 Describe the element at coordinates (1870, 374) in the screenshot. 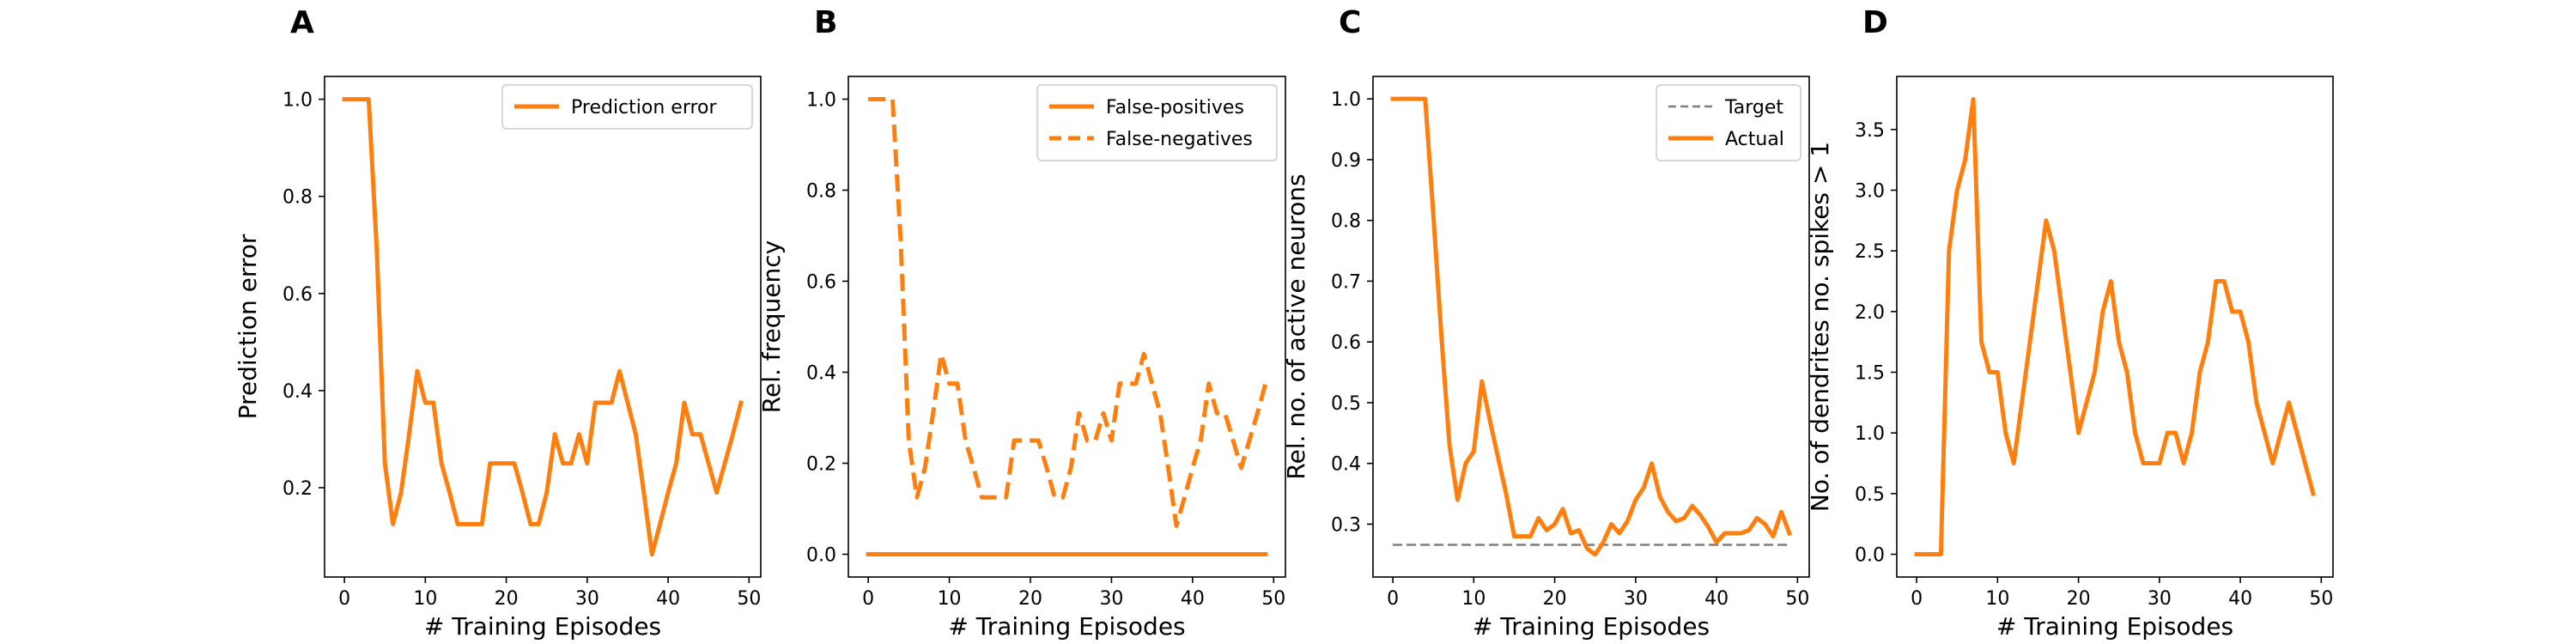

I see `y-tick-label: 1.5` at that location.